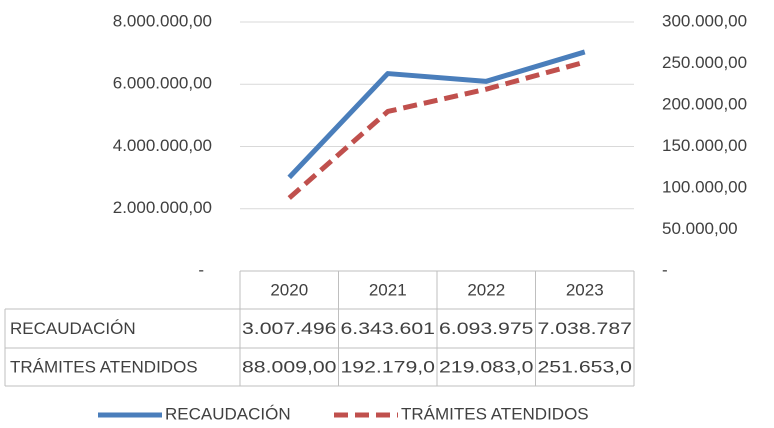 Image resolution: width=774 pixels, height=428 pixels. I want to click on y-tick-label: -, so click(201, 269).